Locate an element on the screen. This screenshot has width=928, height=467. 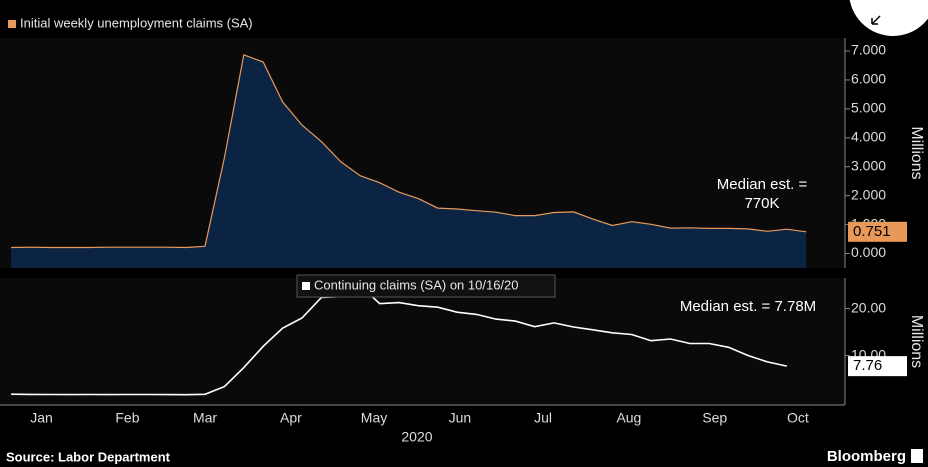
y-tick-label: 3.000 is located at coordinates (868, 165).